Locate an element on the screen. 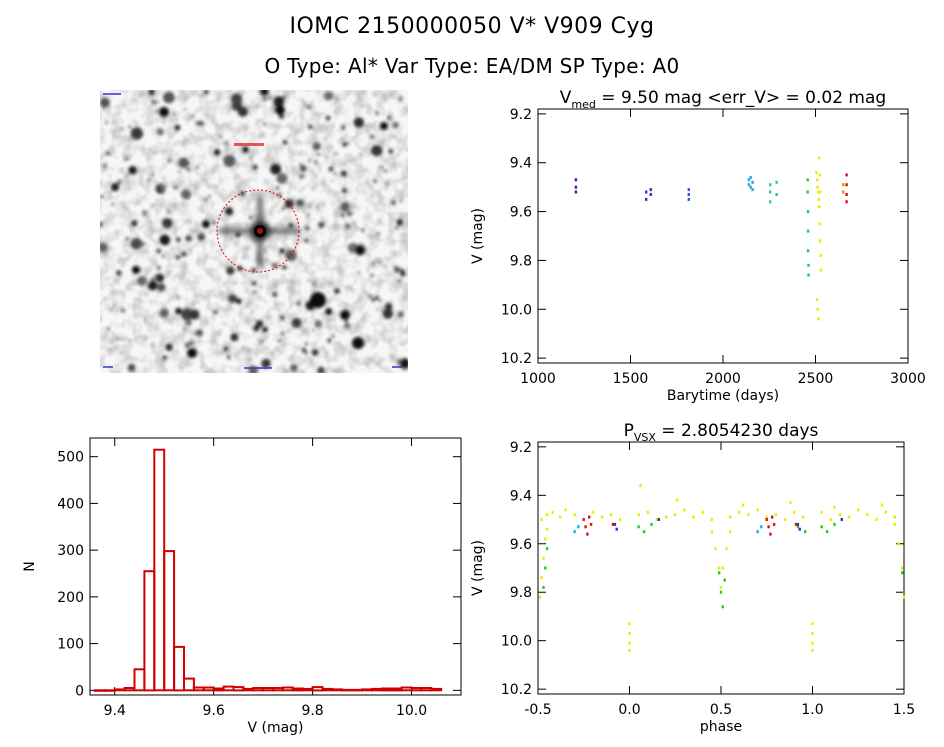 This screenshot has height=747, width=944. histogram-y-tick-label: 500 is located at coordinates (70, 458).